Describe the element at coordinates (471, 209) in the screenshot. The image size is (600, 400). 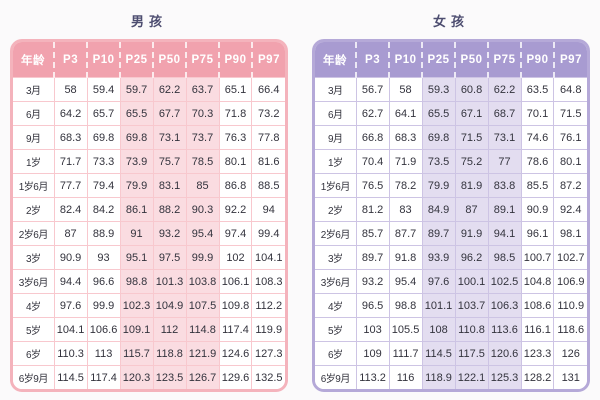
I see `value-cell: 87` at that location.